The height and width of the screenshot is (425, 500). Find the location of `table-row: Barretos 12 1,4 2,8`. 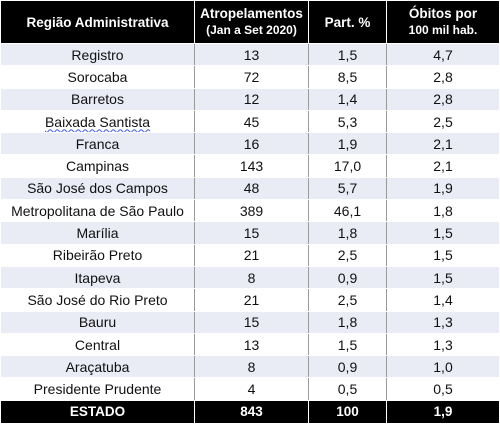

table-row: Barretos 12 1,4 2,8 is located at coordinates (250, 99).